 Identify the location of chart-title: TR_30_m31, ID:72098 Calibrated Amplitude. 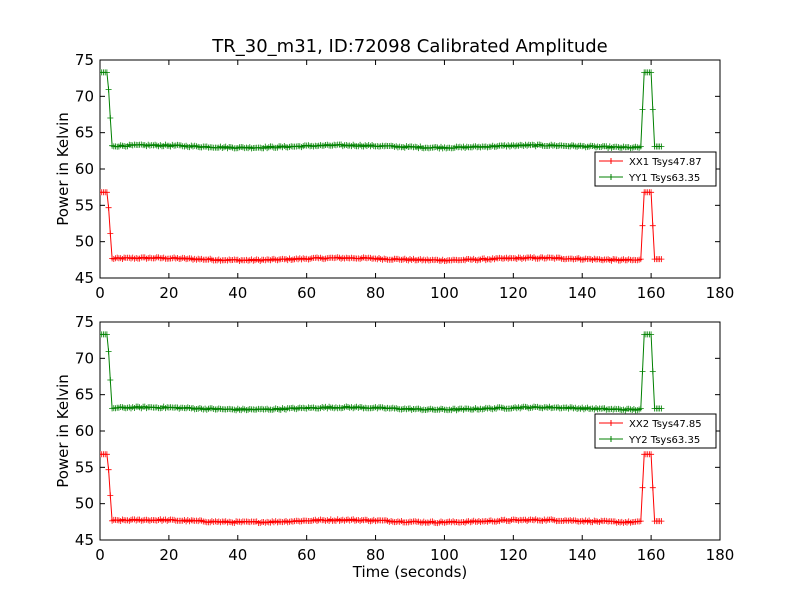
(409, 46).